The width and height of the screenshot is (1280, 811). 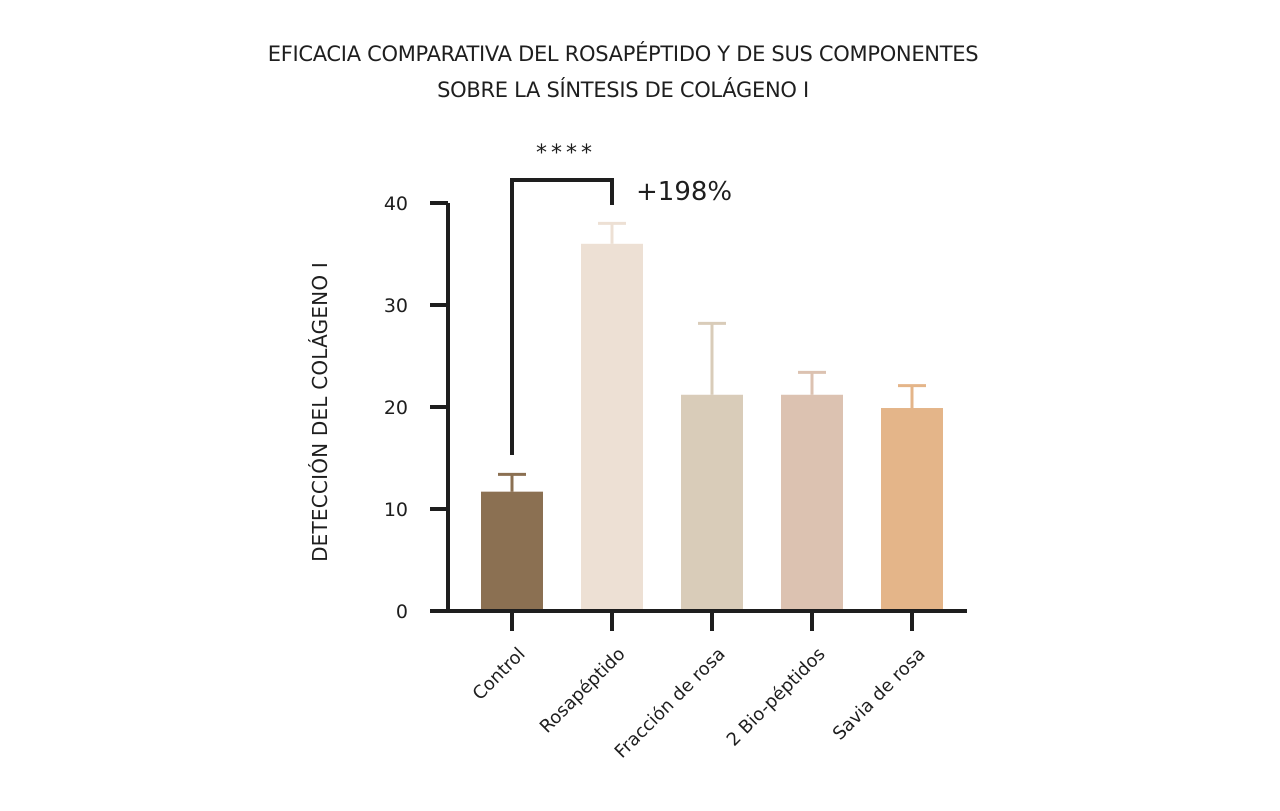 What do you see at coordinates (402, 612) in the screenshot?
I see `y-tick-label: 0` at bounding box center [402, 612].